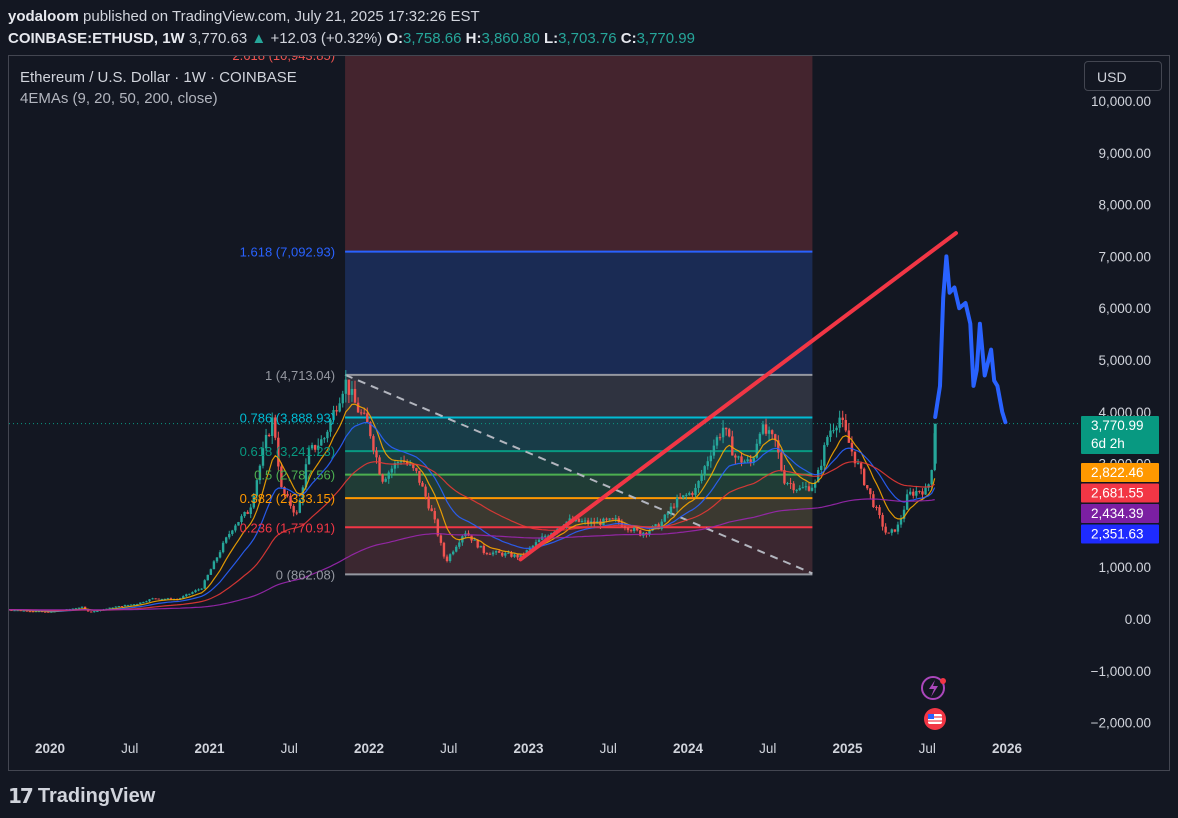  Describe the element at coordinates (50, 748) in the screenshot. I see `x-tick-label: 2020` at that location.